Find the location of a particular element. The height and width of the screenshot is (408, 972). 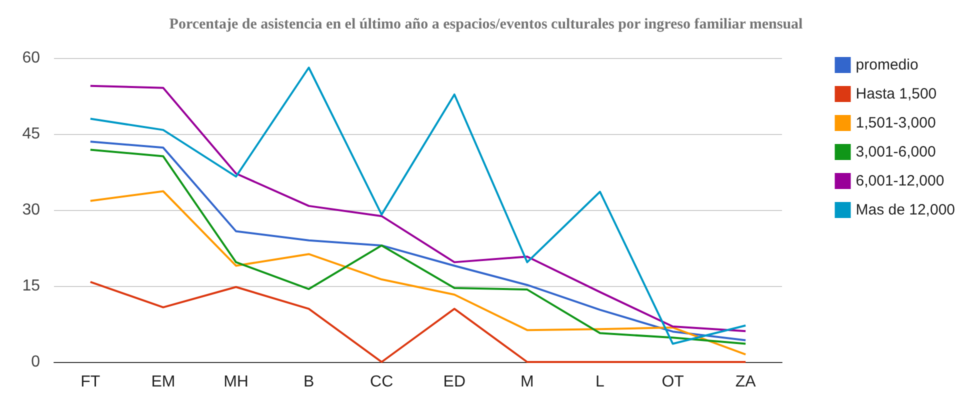

x-tick-label: EM is located at coordinates (163, 382).